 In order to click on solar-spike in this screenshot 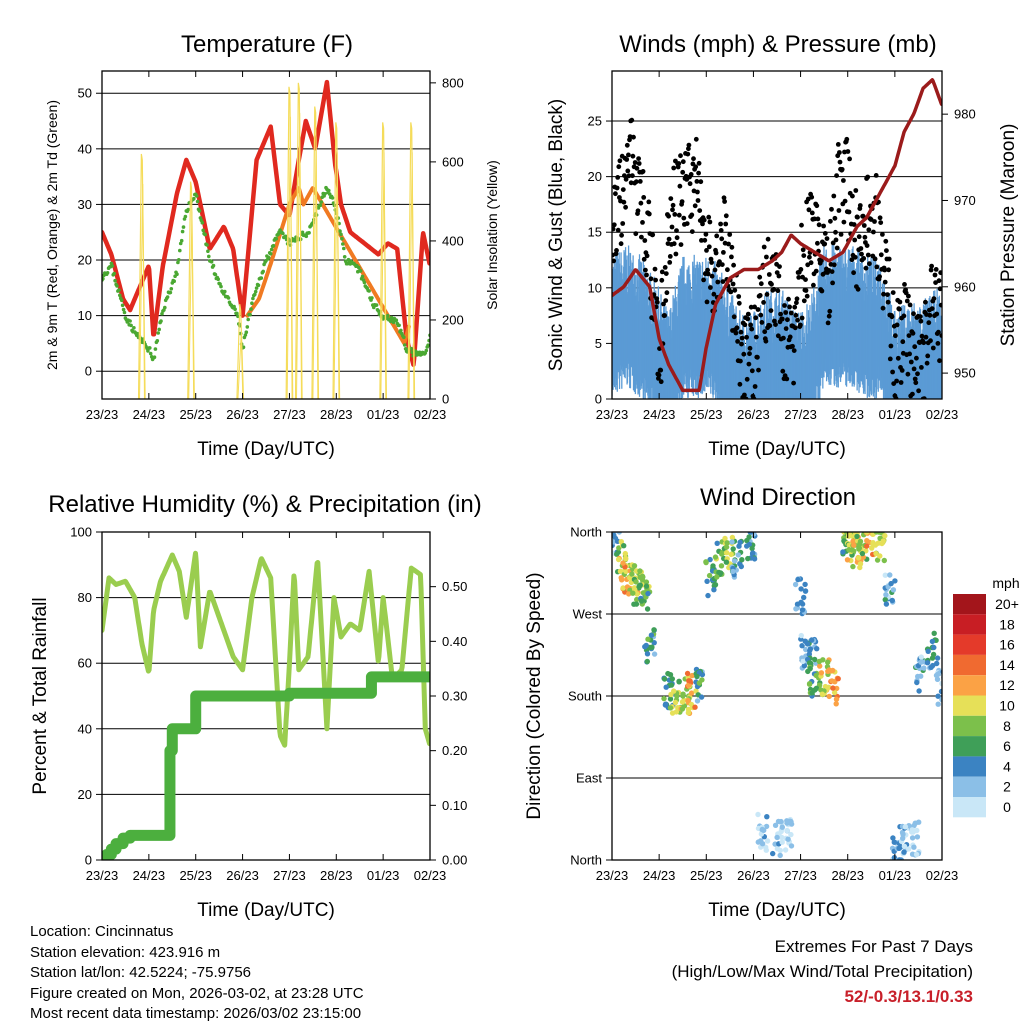, I will do `click(142, 291)`.